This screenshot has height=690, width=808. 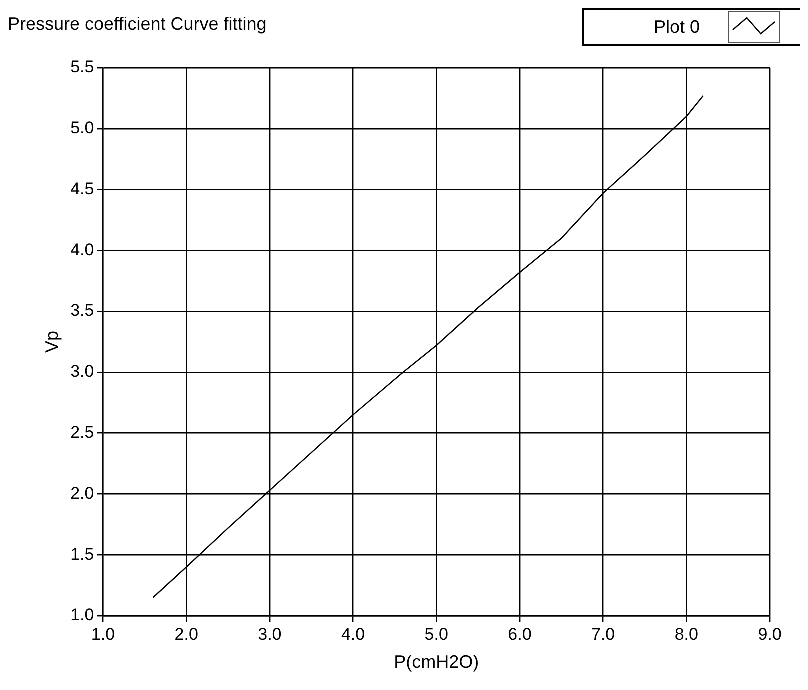 I want to click on x-tick-label: 1.0, so click(x=103, y=634).